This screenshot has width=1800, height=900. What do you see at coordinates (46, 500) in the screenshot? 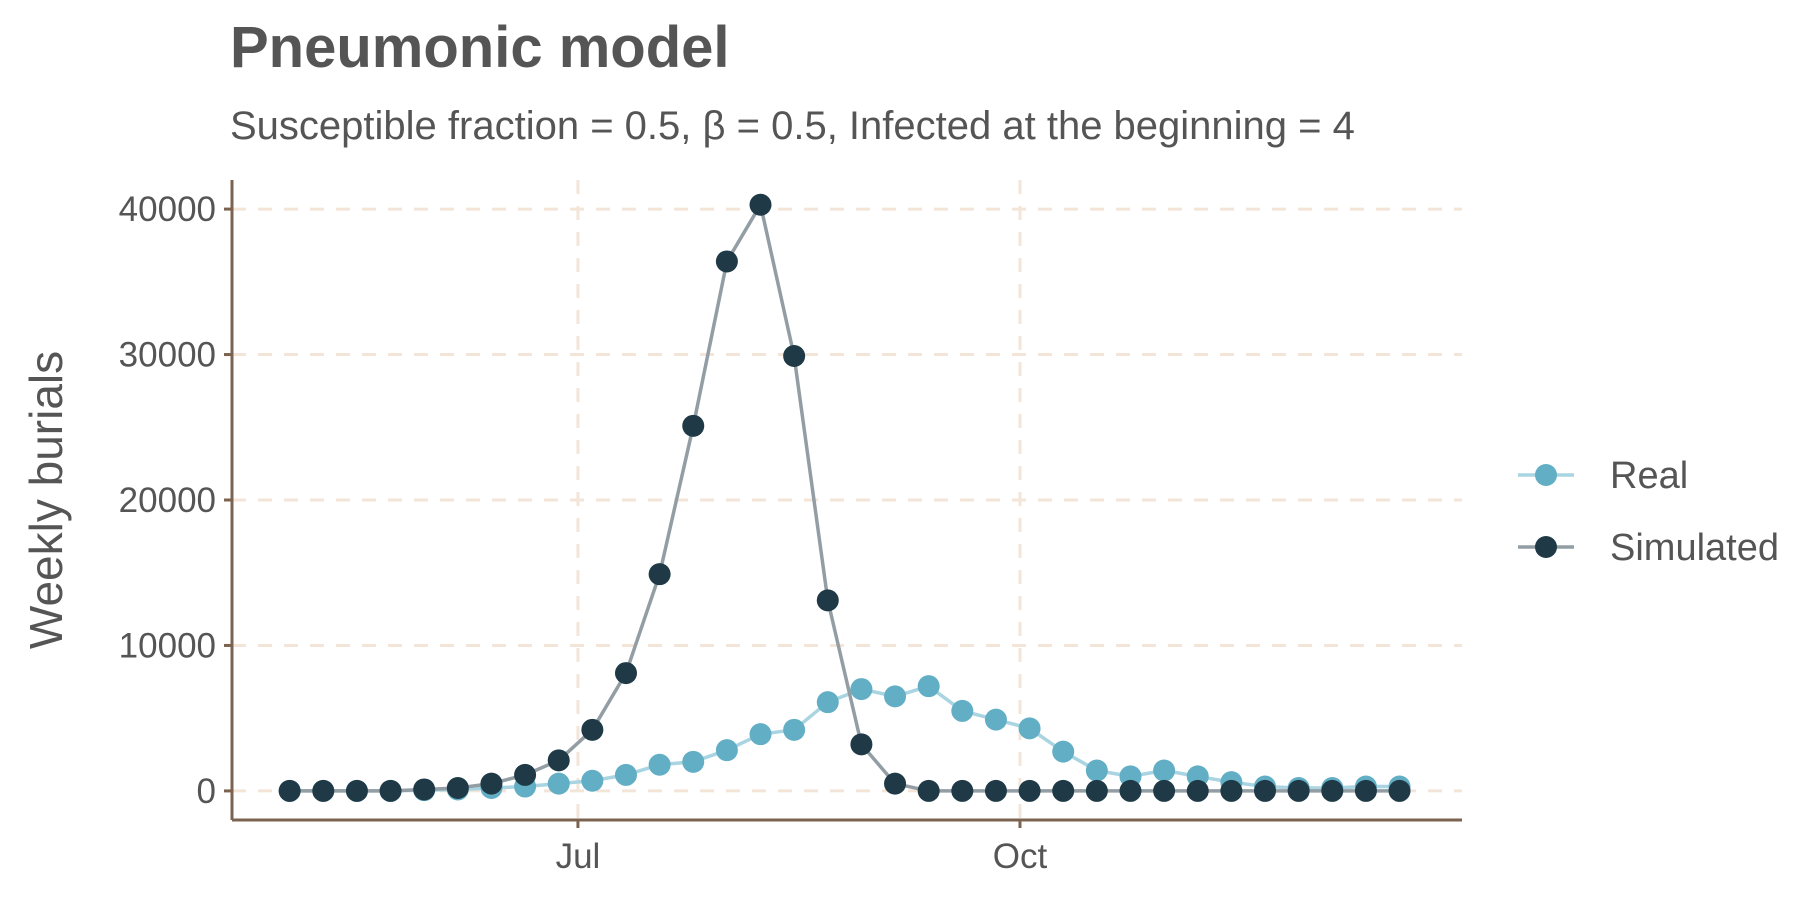
I see `y-axis-title: Weekly burials` at bounding box center [46, 500].